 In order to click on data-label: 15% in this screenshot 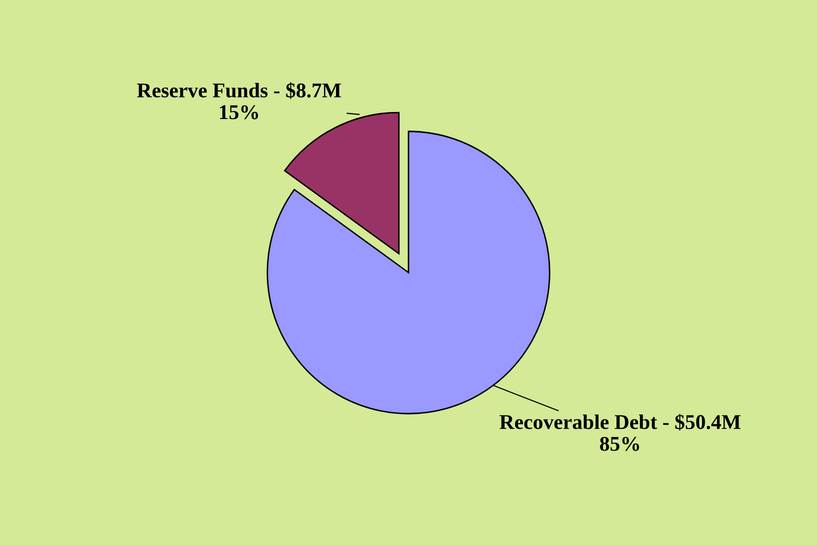, I will do `click(239, 112)`.